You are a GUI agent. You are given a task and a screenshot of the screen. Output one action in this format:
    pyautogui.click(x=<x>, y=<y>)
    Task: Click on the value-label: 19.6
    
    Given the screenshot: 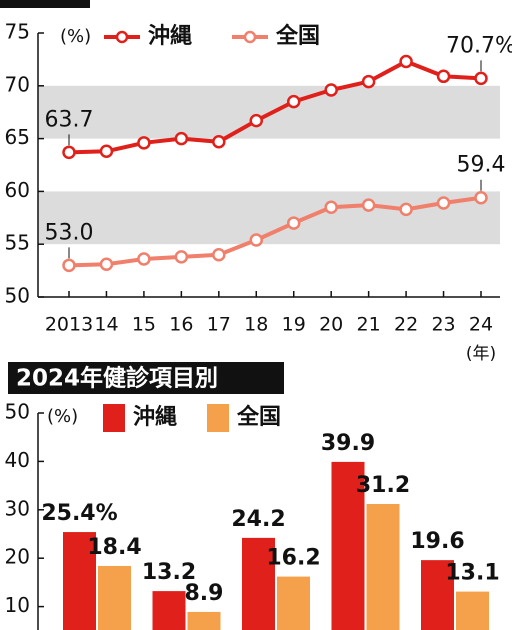 What is the action you would take?
    pyautogui.click(x=437, y=541)
    